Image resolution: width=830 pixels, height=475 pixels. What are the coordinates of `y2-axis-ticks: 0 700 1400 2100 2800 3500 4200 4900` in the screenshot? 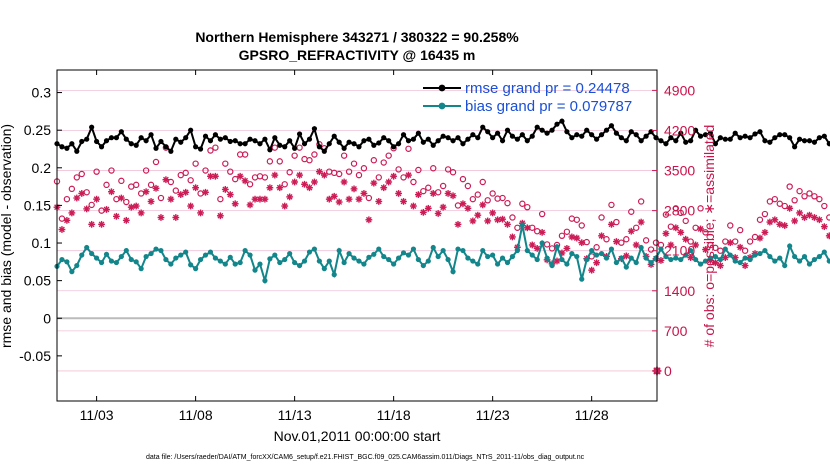 It's located at (673, 230).